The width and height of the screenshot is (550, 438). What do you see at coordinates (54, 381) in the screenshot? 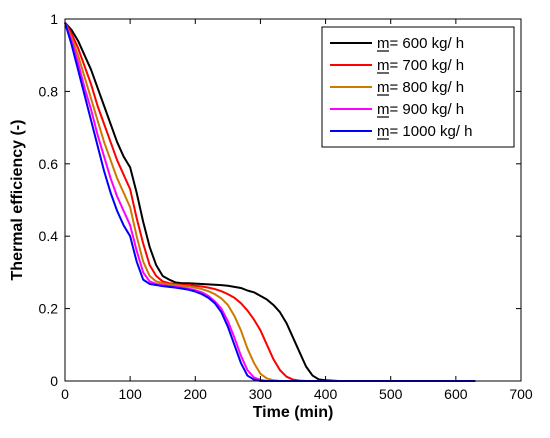
I see `y-tick-label: 0` at bounding box center [54, 381].